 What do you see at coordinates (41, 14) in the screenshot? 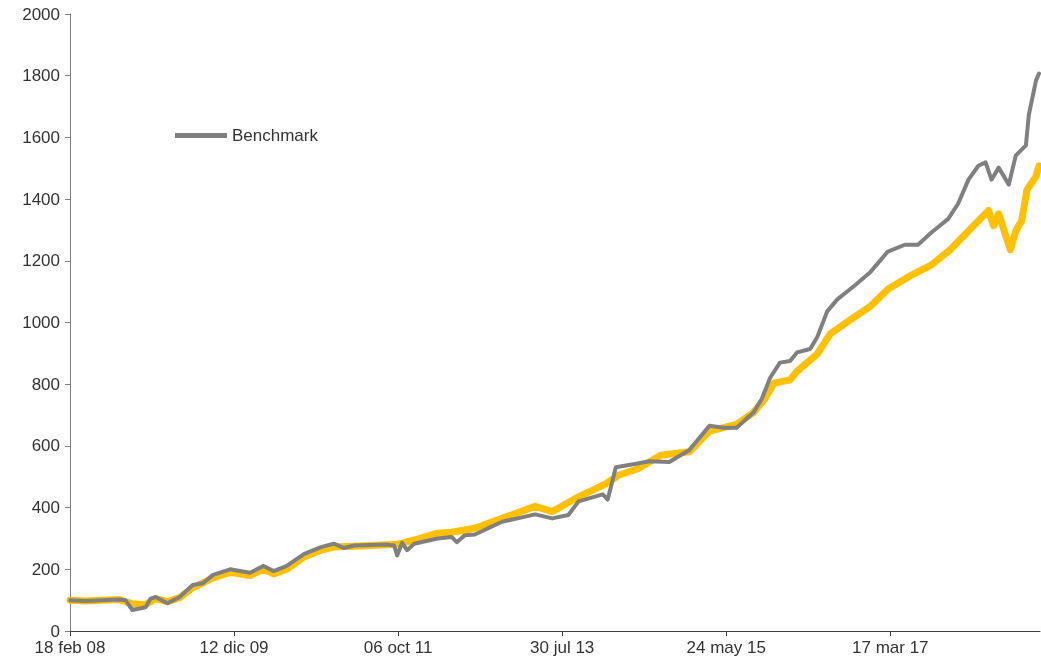
I see `y-tick-label: 2000` at bounding box center [41, 14].